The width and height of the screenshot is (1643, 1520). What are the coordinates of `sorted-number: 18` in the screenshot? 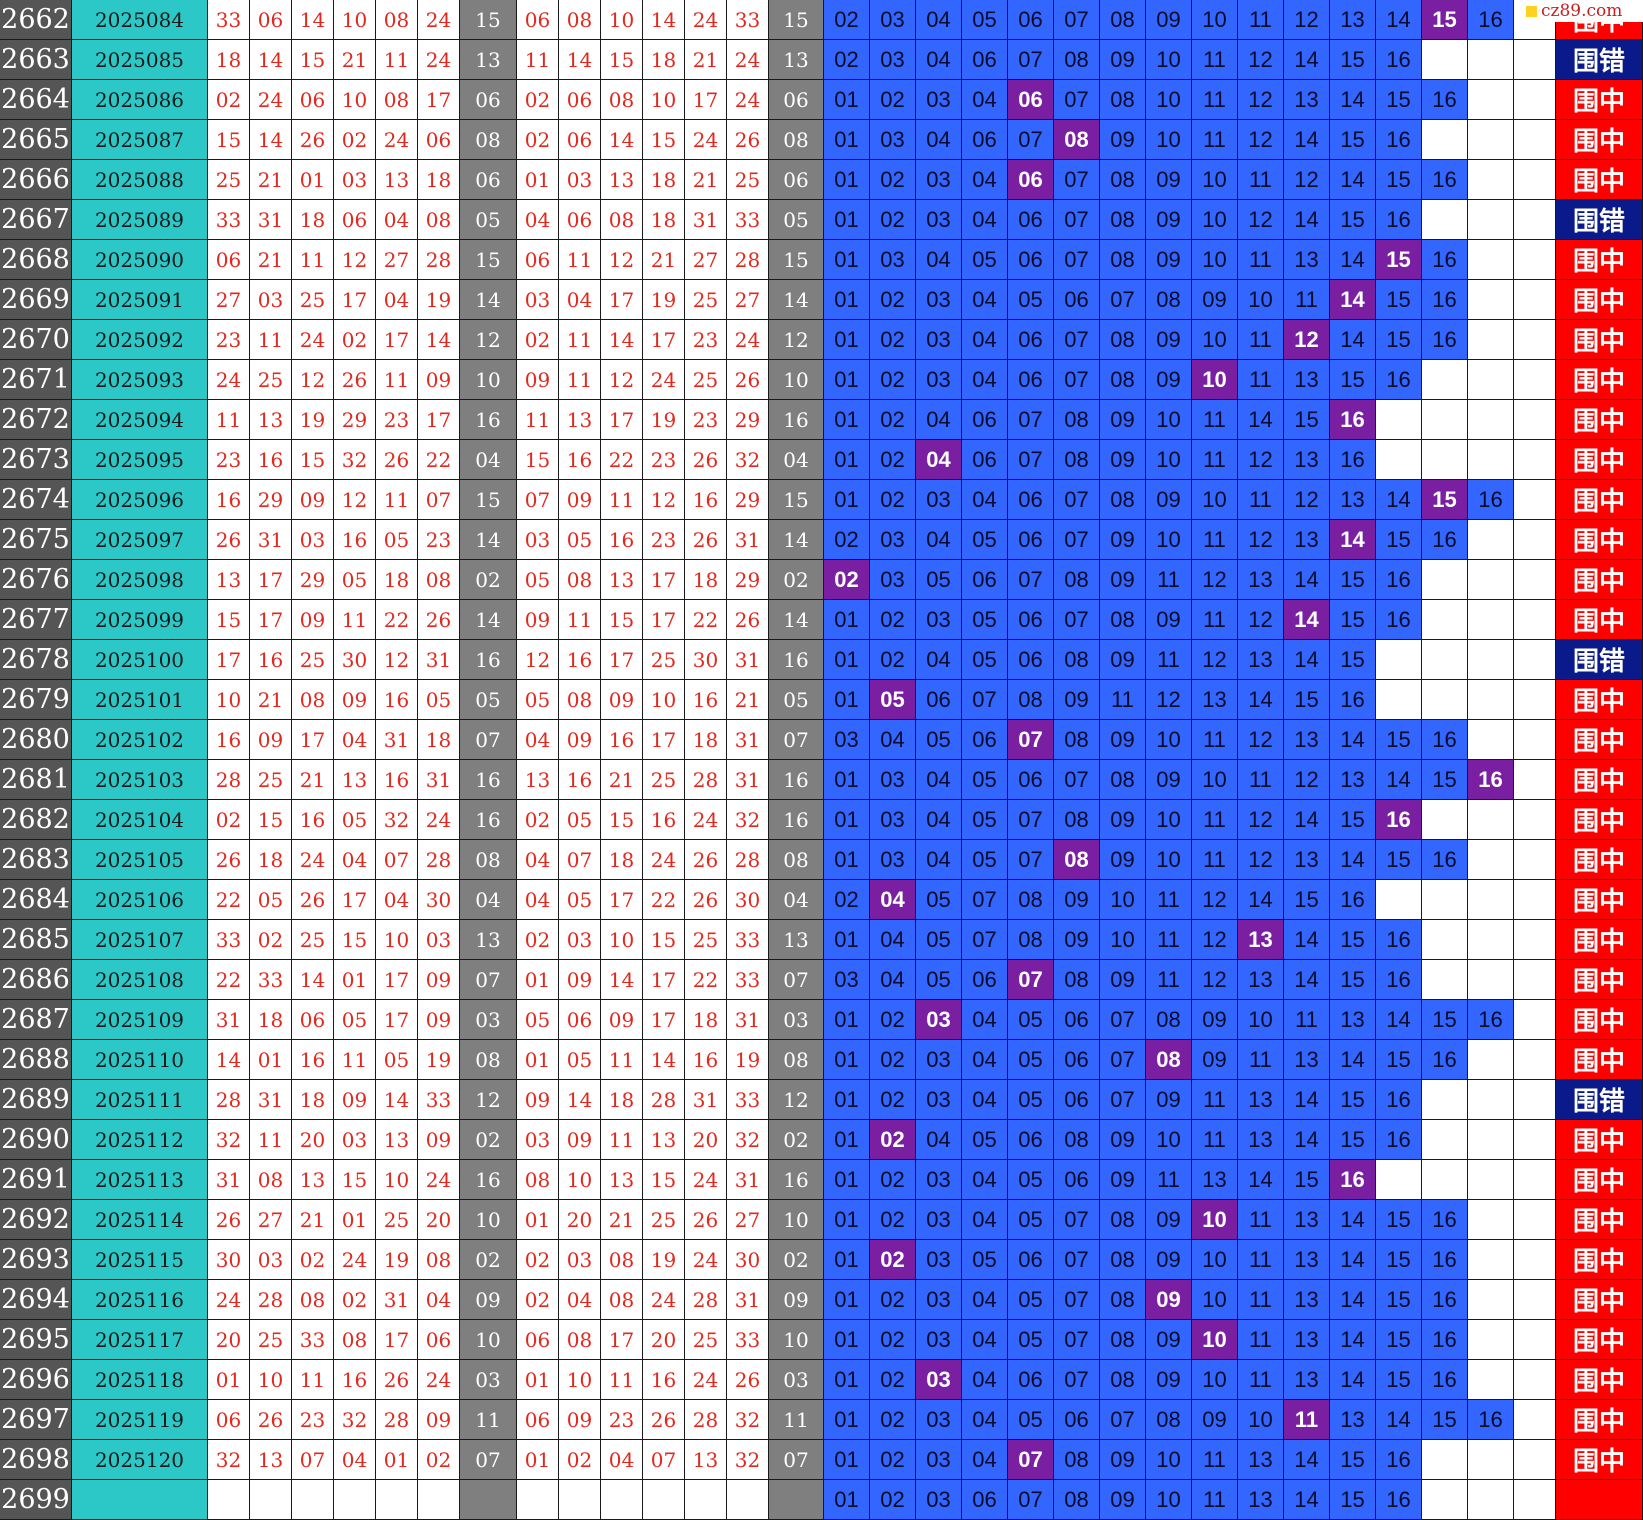 It's located at (706, 580).